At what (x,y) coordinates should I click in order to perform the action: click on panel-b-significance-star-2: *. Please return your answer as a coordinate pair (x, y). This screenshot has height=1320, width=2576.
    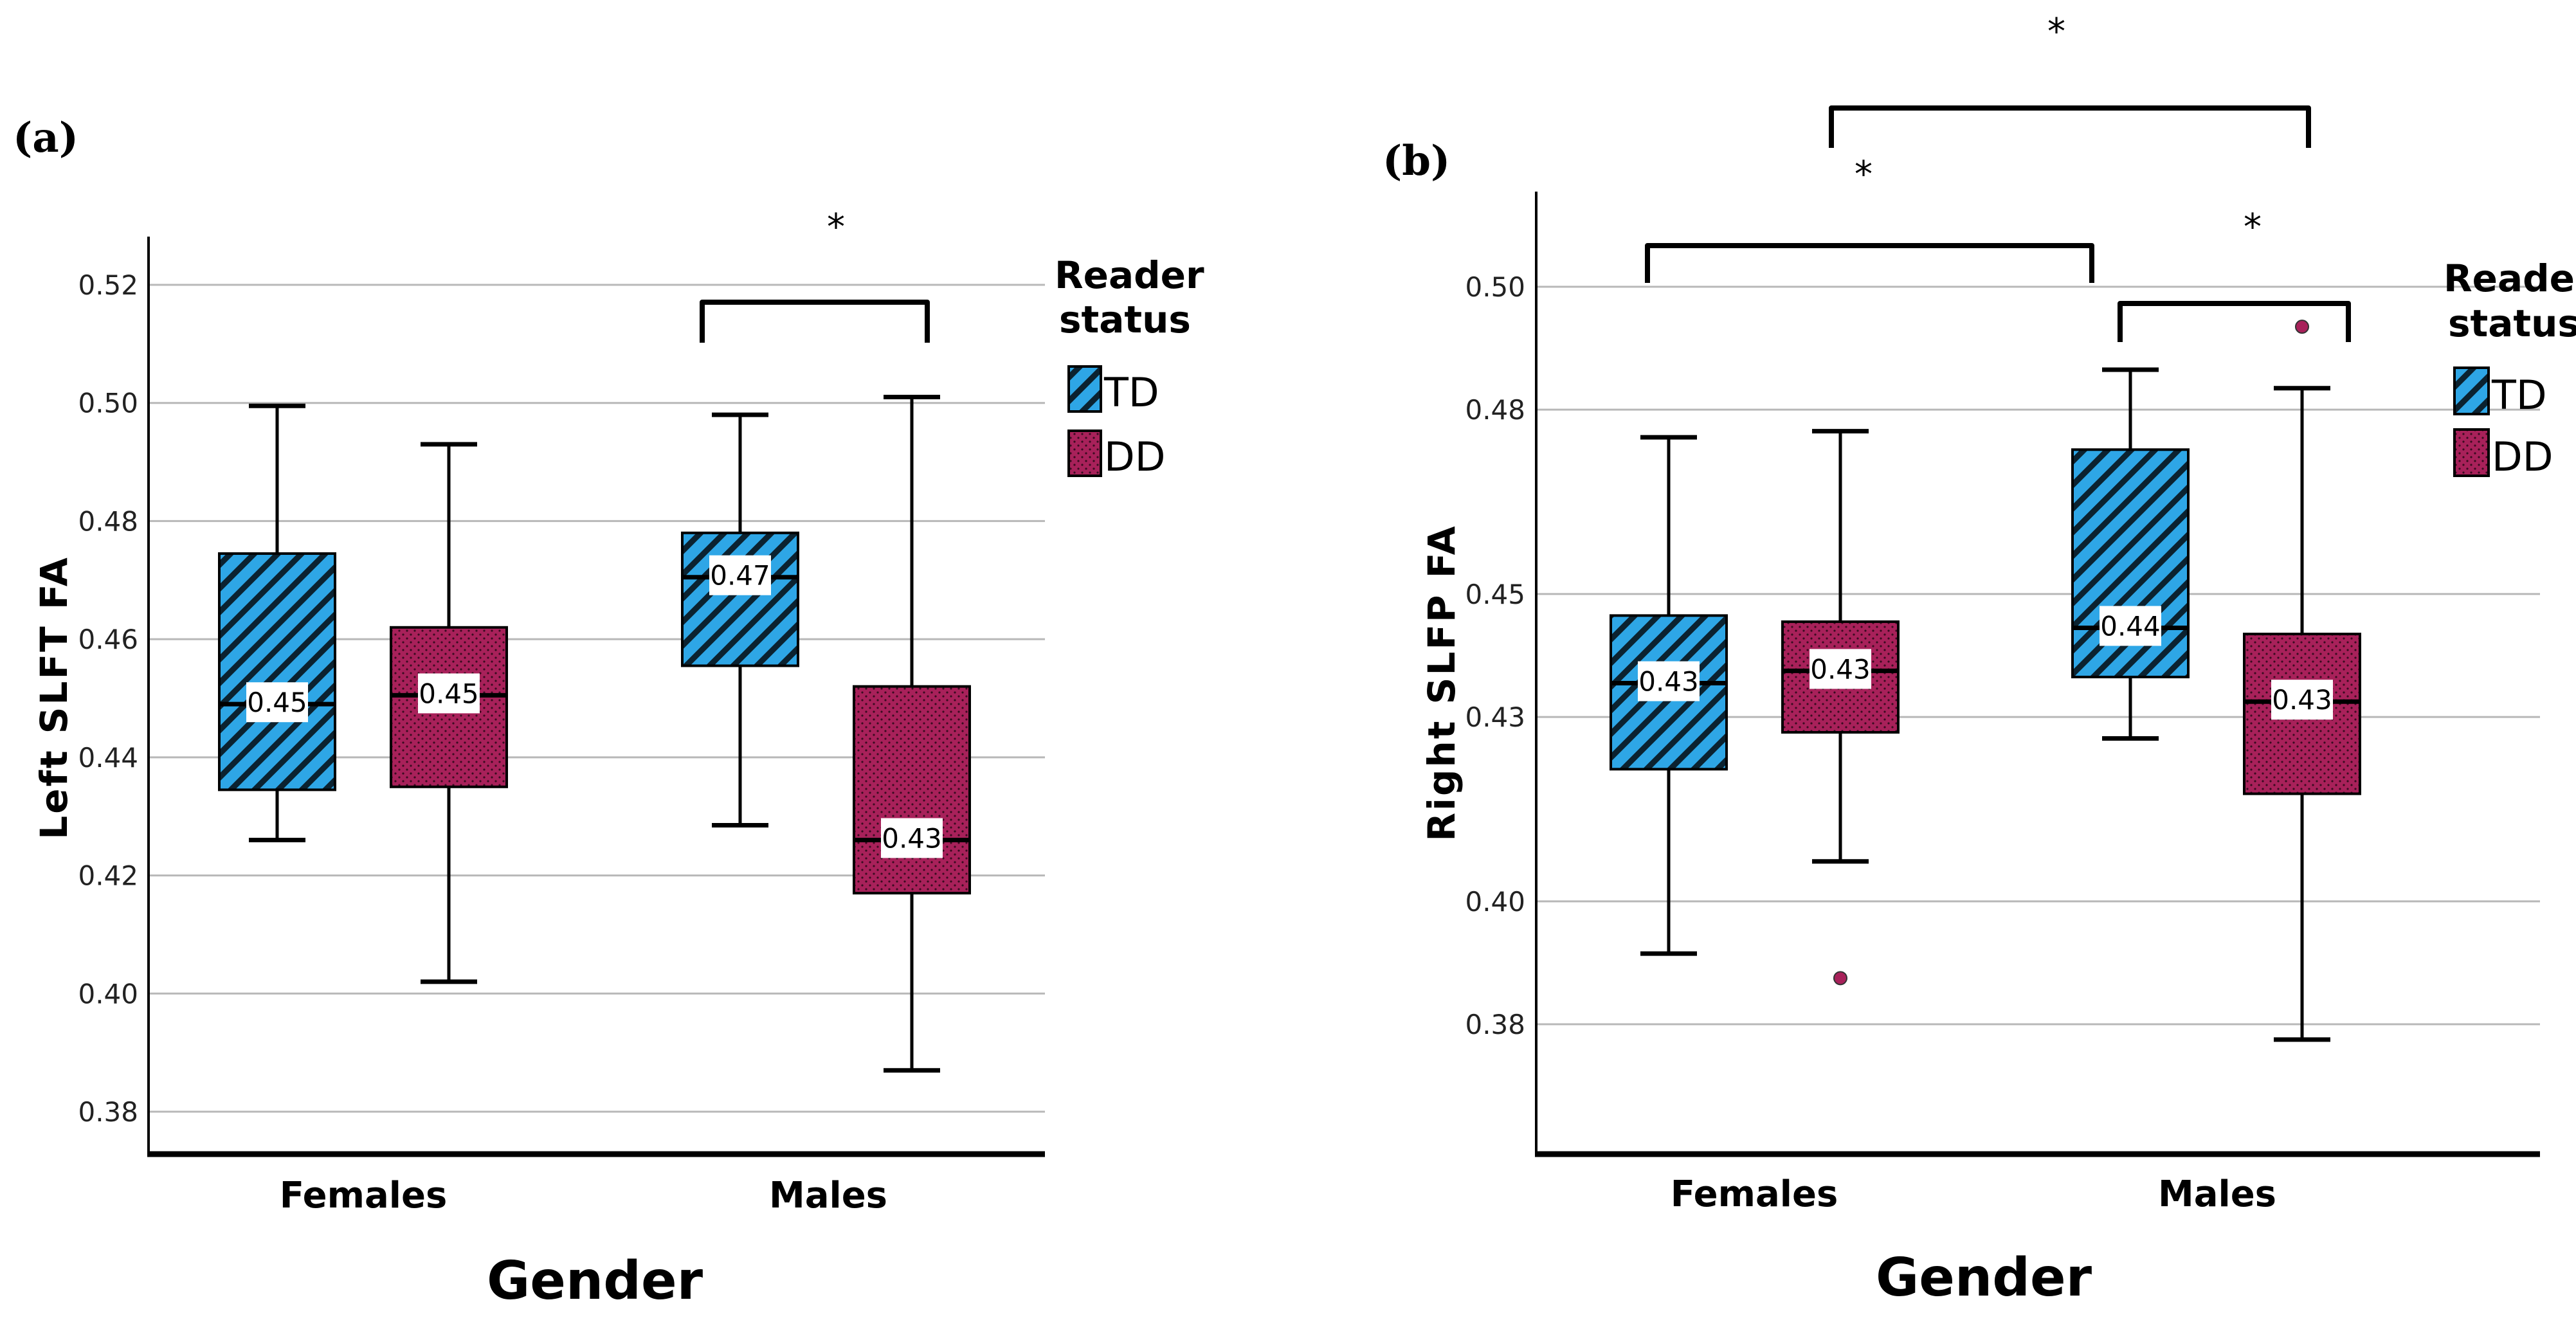
    Looking at the image, I should click on (2253, 227).